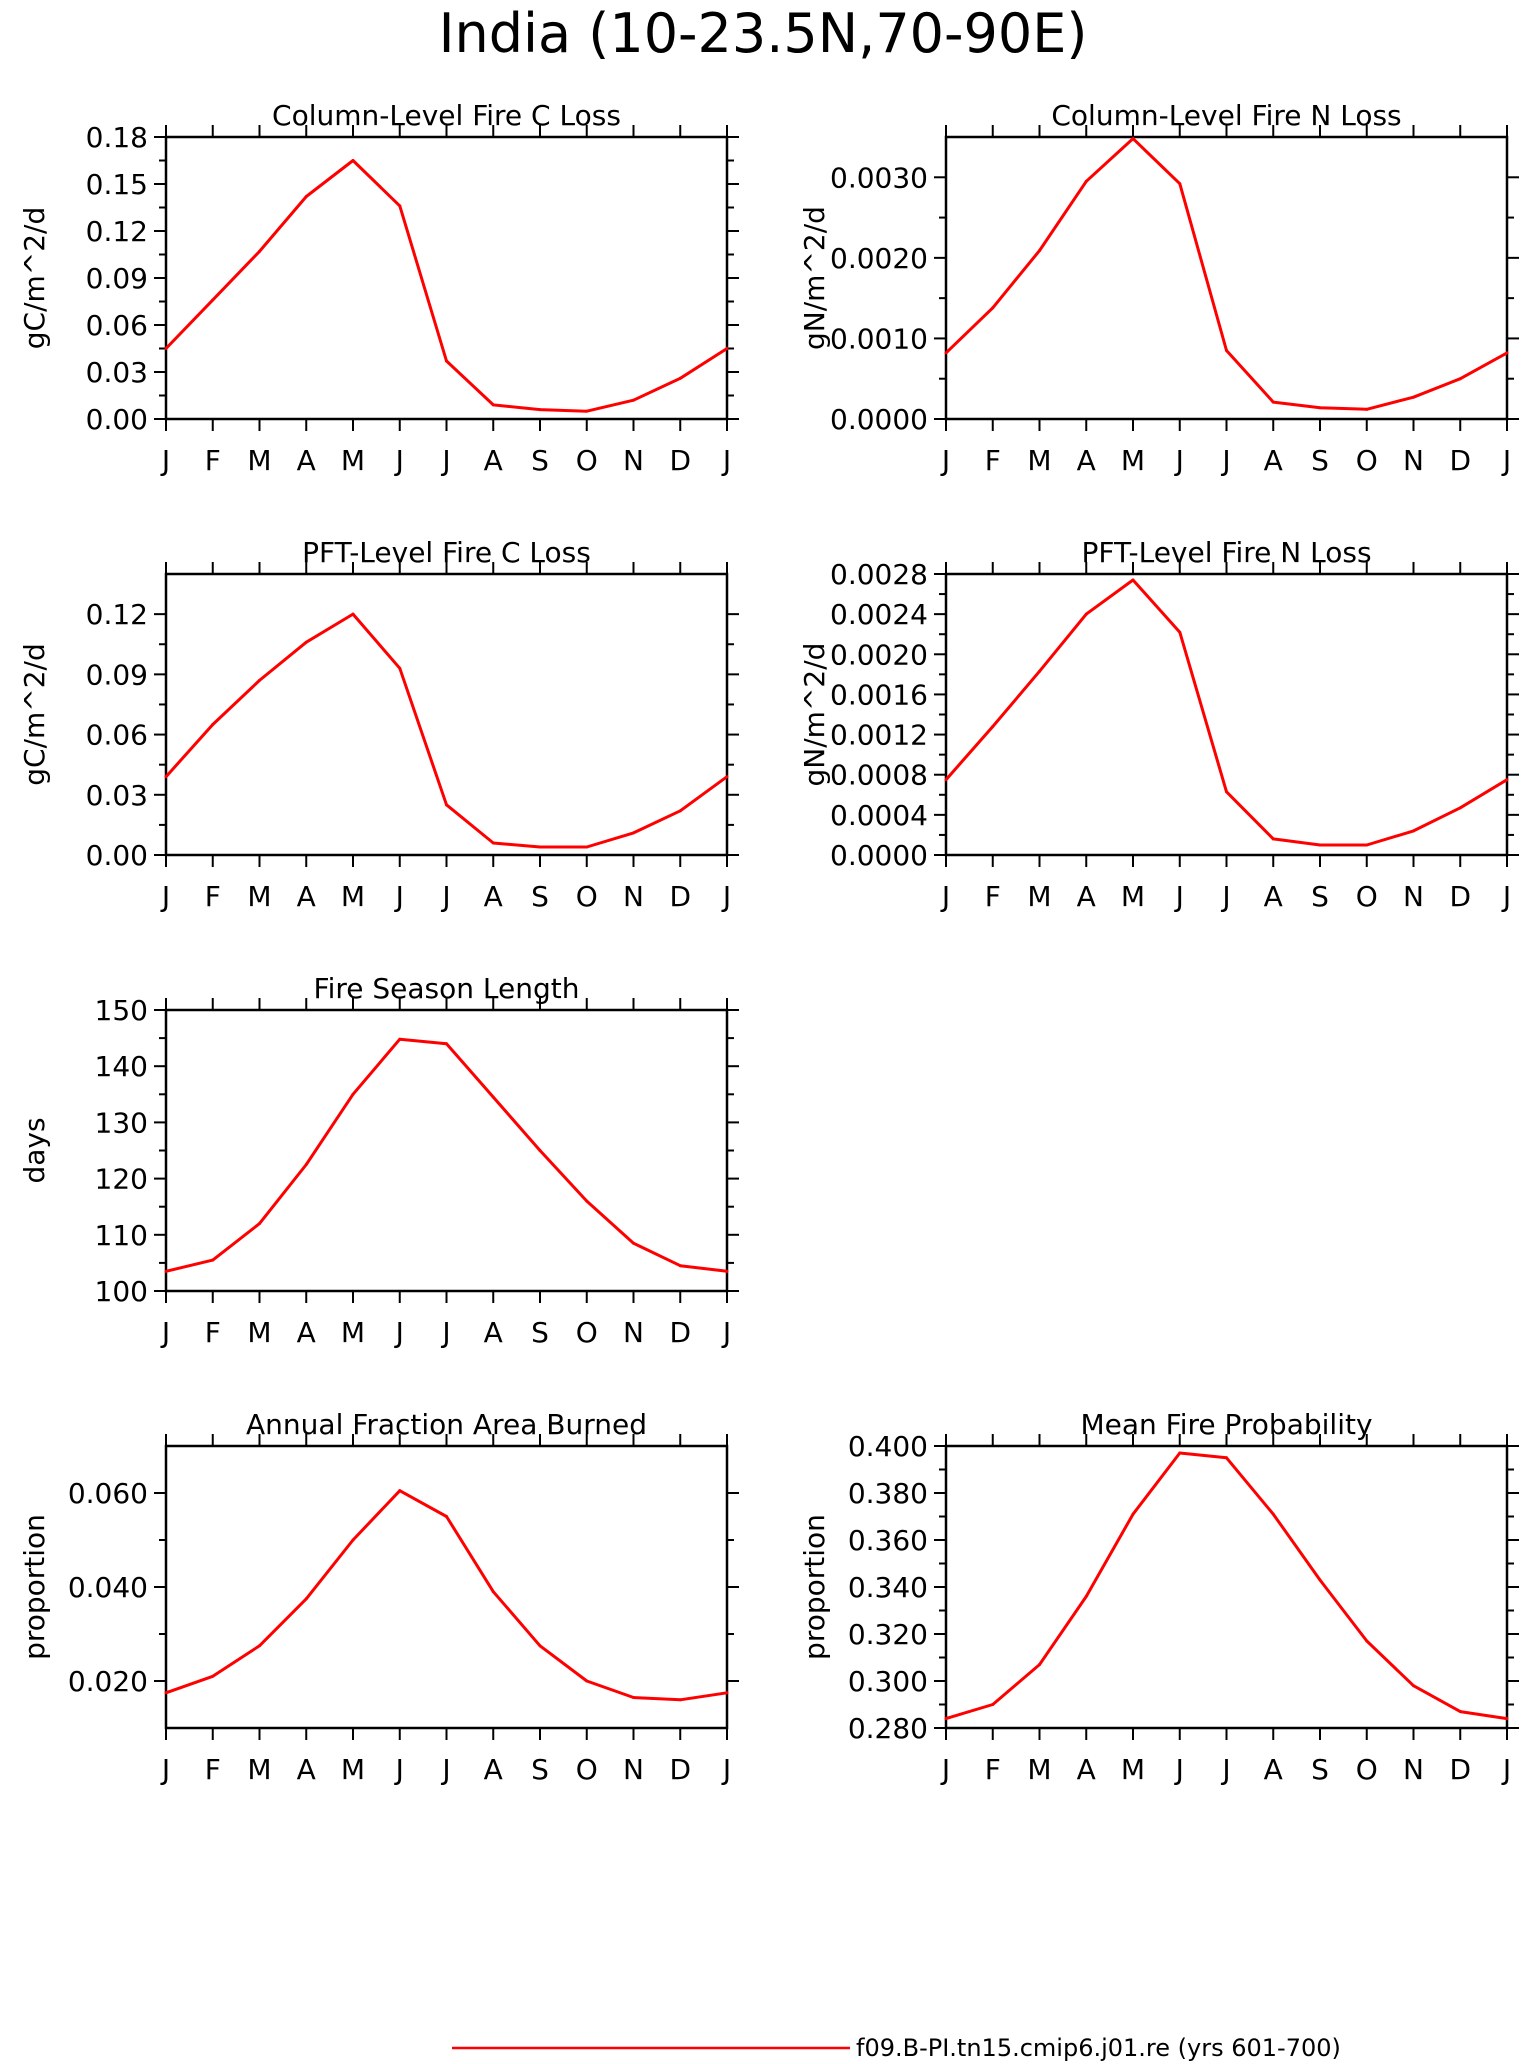 The height and width of the screenshot is (2064, 1526). I want to click on y-axis-label: gN/m^2/d, so click(814, 715).